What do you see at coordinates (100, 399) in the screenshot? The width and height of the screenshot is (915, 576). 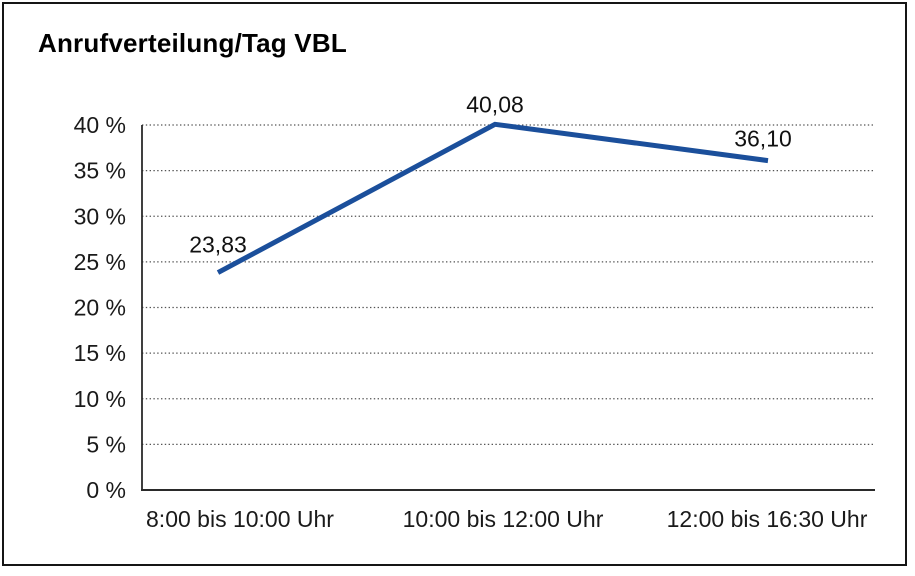 I see `y-tick-label: 10 %` at bounding box center [100, 399].